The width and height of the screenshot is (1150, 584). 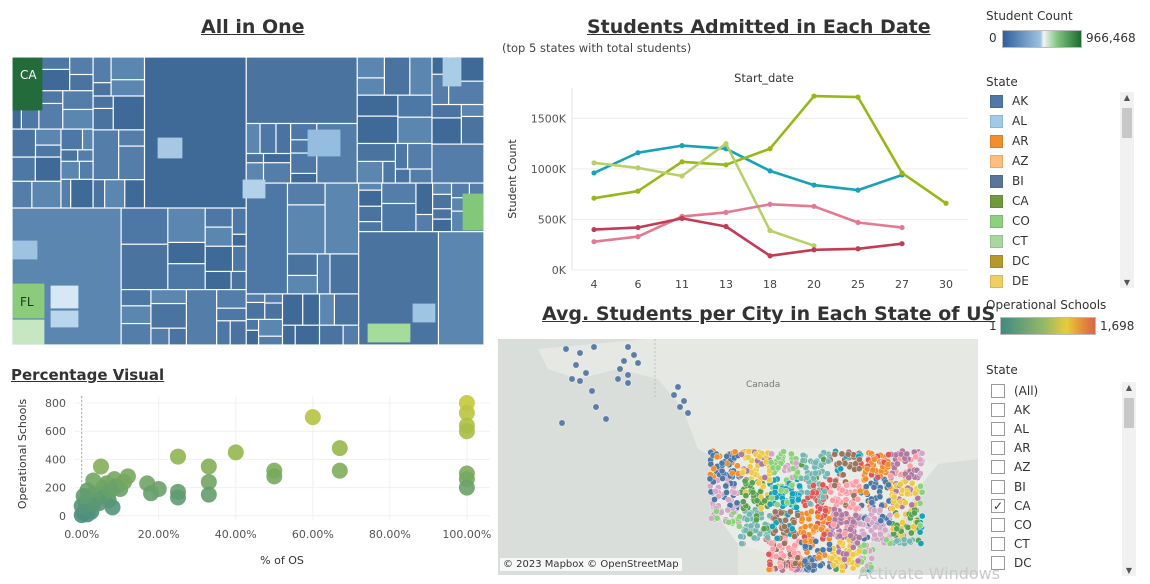 I want to click on state-legend-item: CO, so click(x=1050, y=221).